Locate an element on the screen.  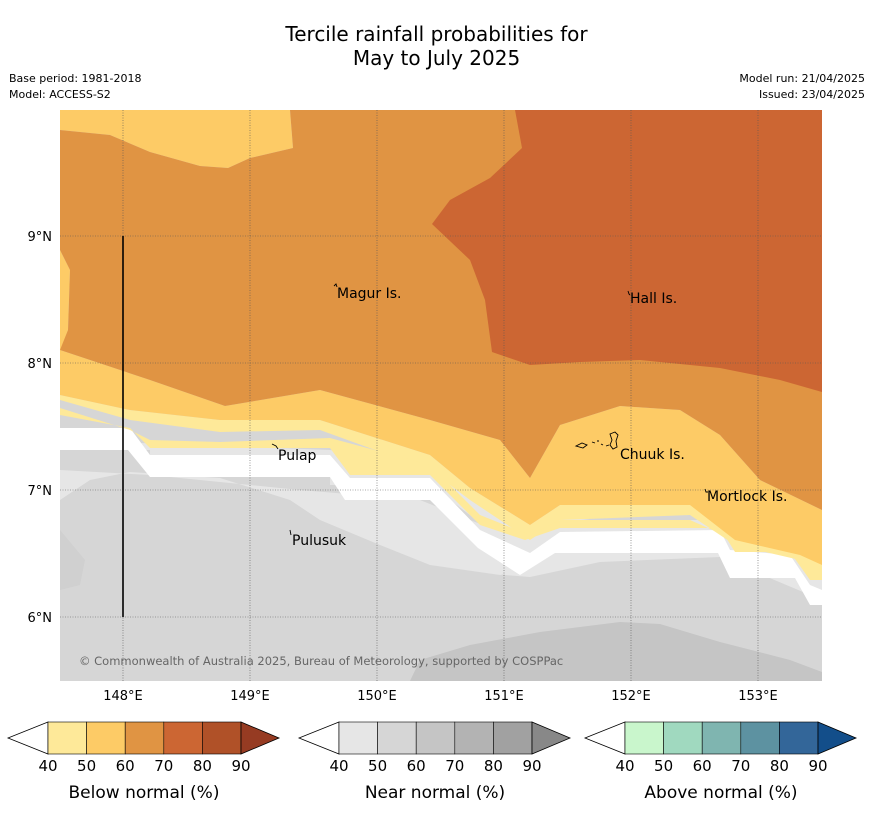
model-text: Model: ACCESS-S2 is located at coordinates (60, 94).